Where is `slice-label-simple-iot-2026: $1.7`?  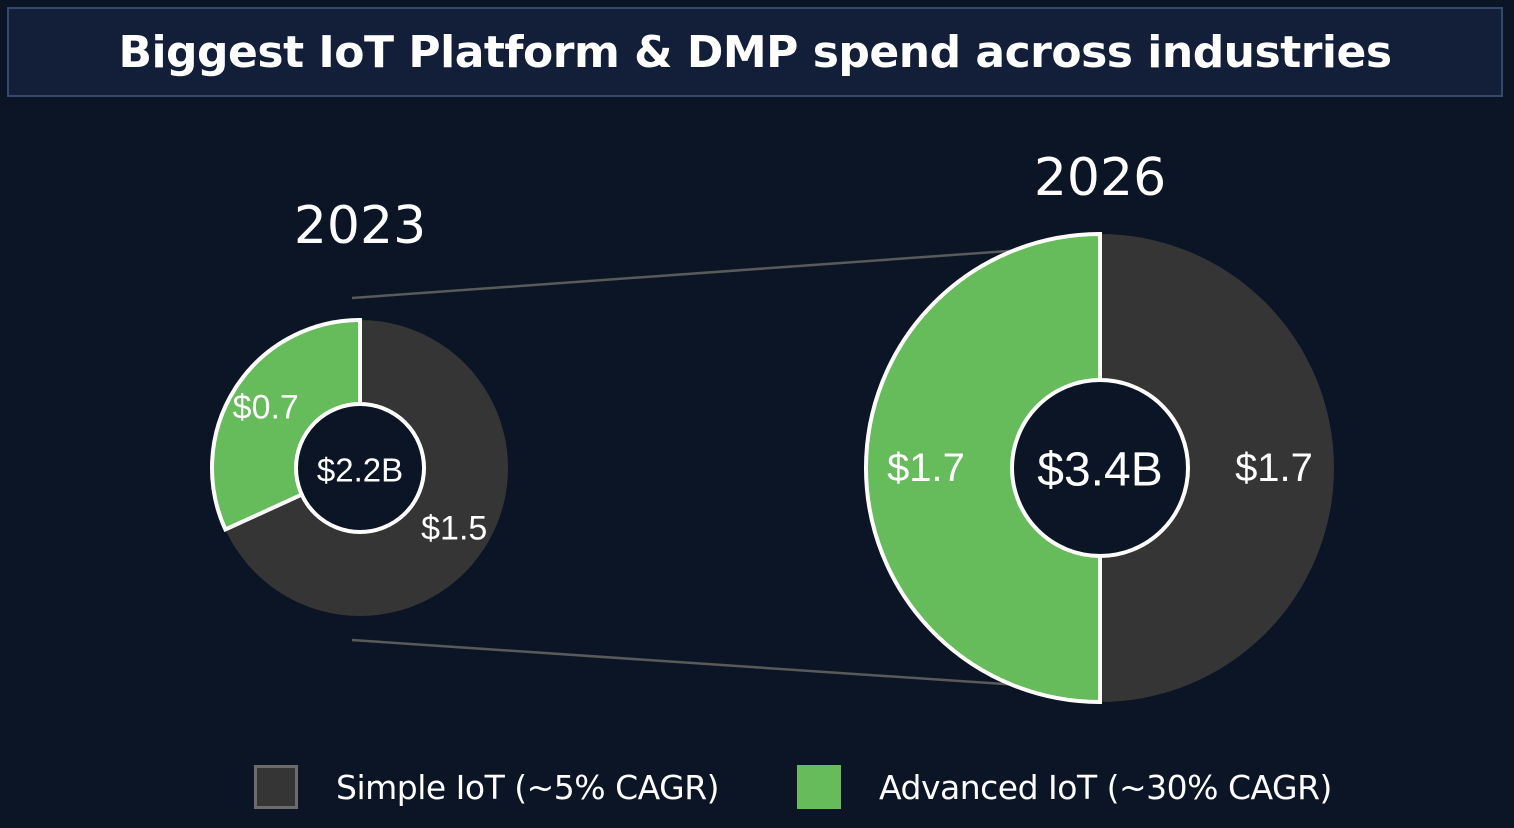 slice-label-simple-iot-2026: $1.7 is located at coordinates (1274, 468).